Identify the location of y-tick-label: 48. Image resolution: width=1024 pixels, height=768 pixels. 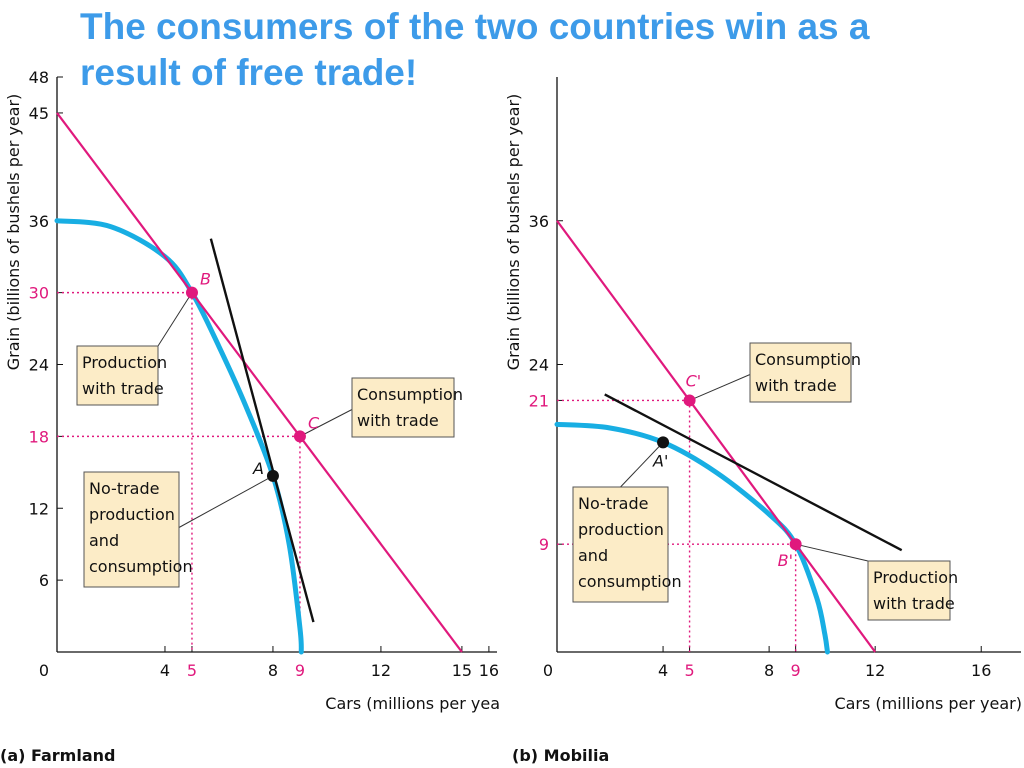
(39, 77).